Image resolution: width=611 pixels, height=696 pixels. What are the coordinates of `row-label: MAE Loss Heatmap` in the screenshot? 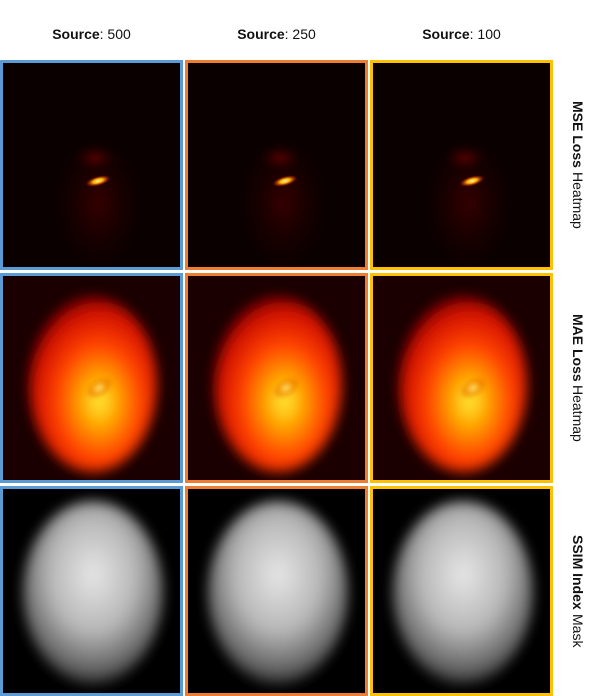 It's located at (575, 378).